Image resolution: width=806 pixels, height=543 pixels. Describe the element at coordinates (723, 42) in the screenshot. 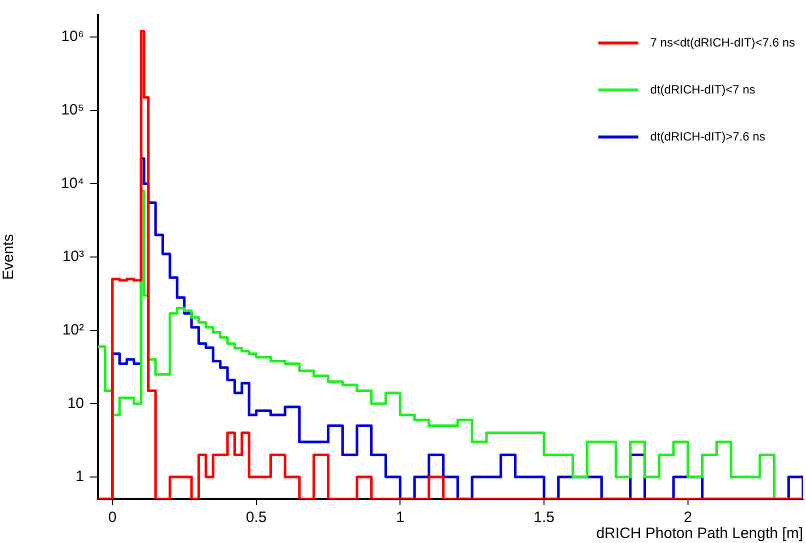

I see `legend-label: 7 ns<dt(dRICH-dIT)<7.6 ns` at that location.